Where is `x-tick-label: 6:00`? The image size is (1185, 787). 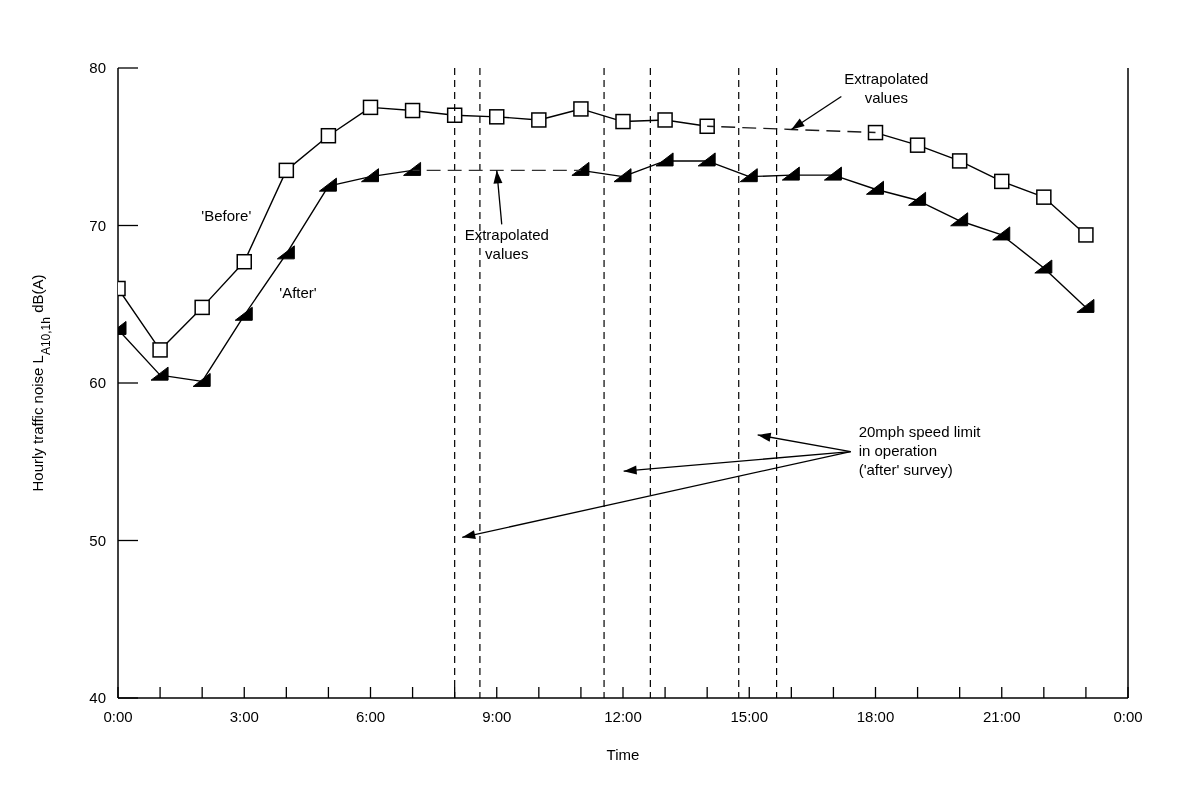
x-tick-label: 6:00 is located at coordinates (370, 716).